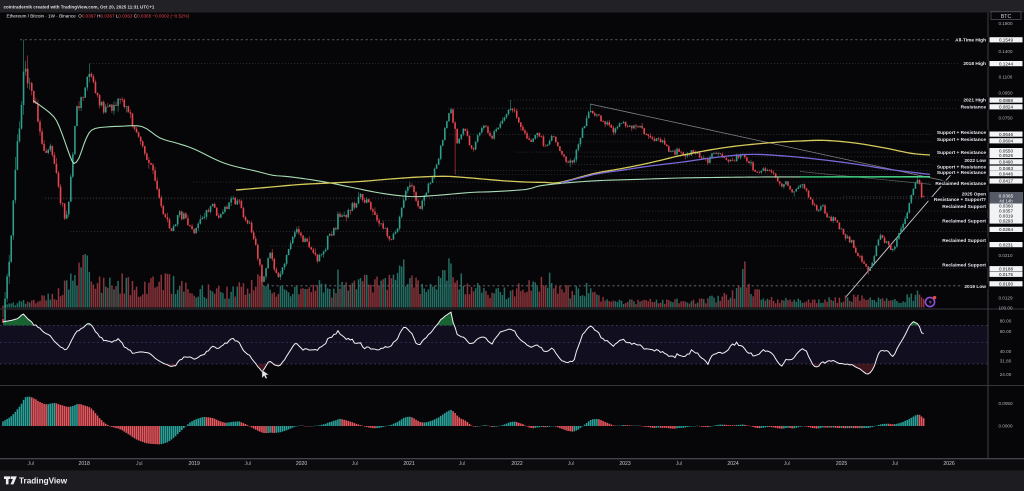 The width and height of the screenshot is (1024, 491). What do you see at coordinates (1006, 320) in the screenshot?
I see `svg-text: 80.00` at bounding box center [1006, 320].